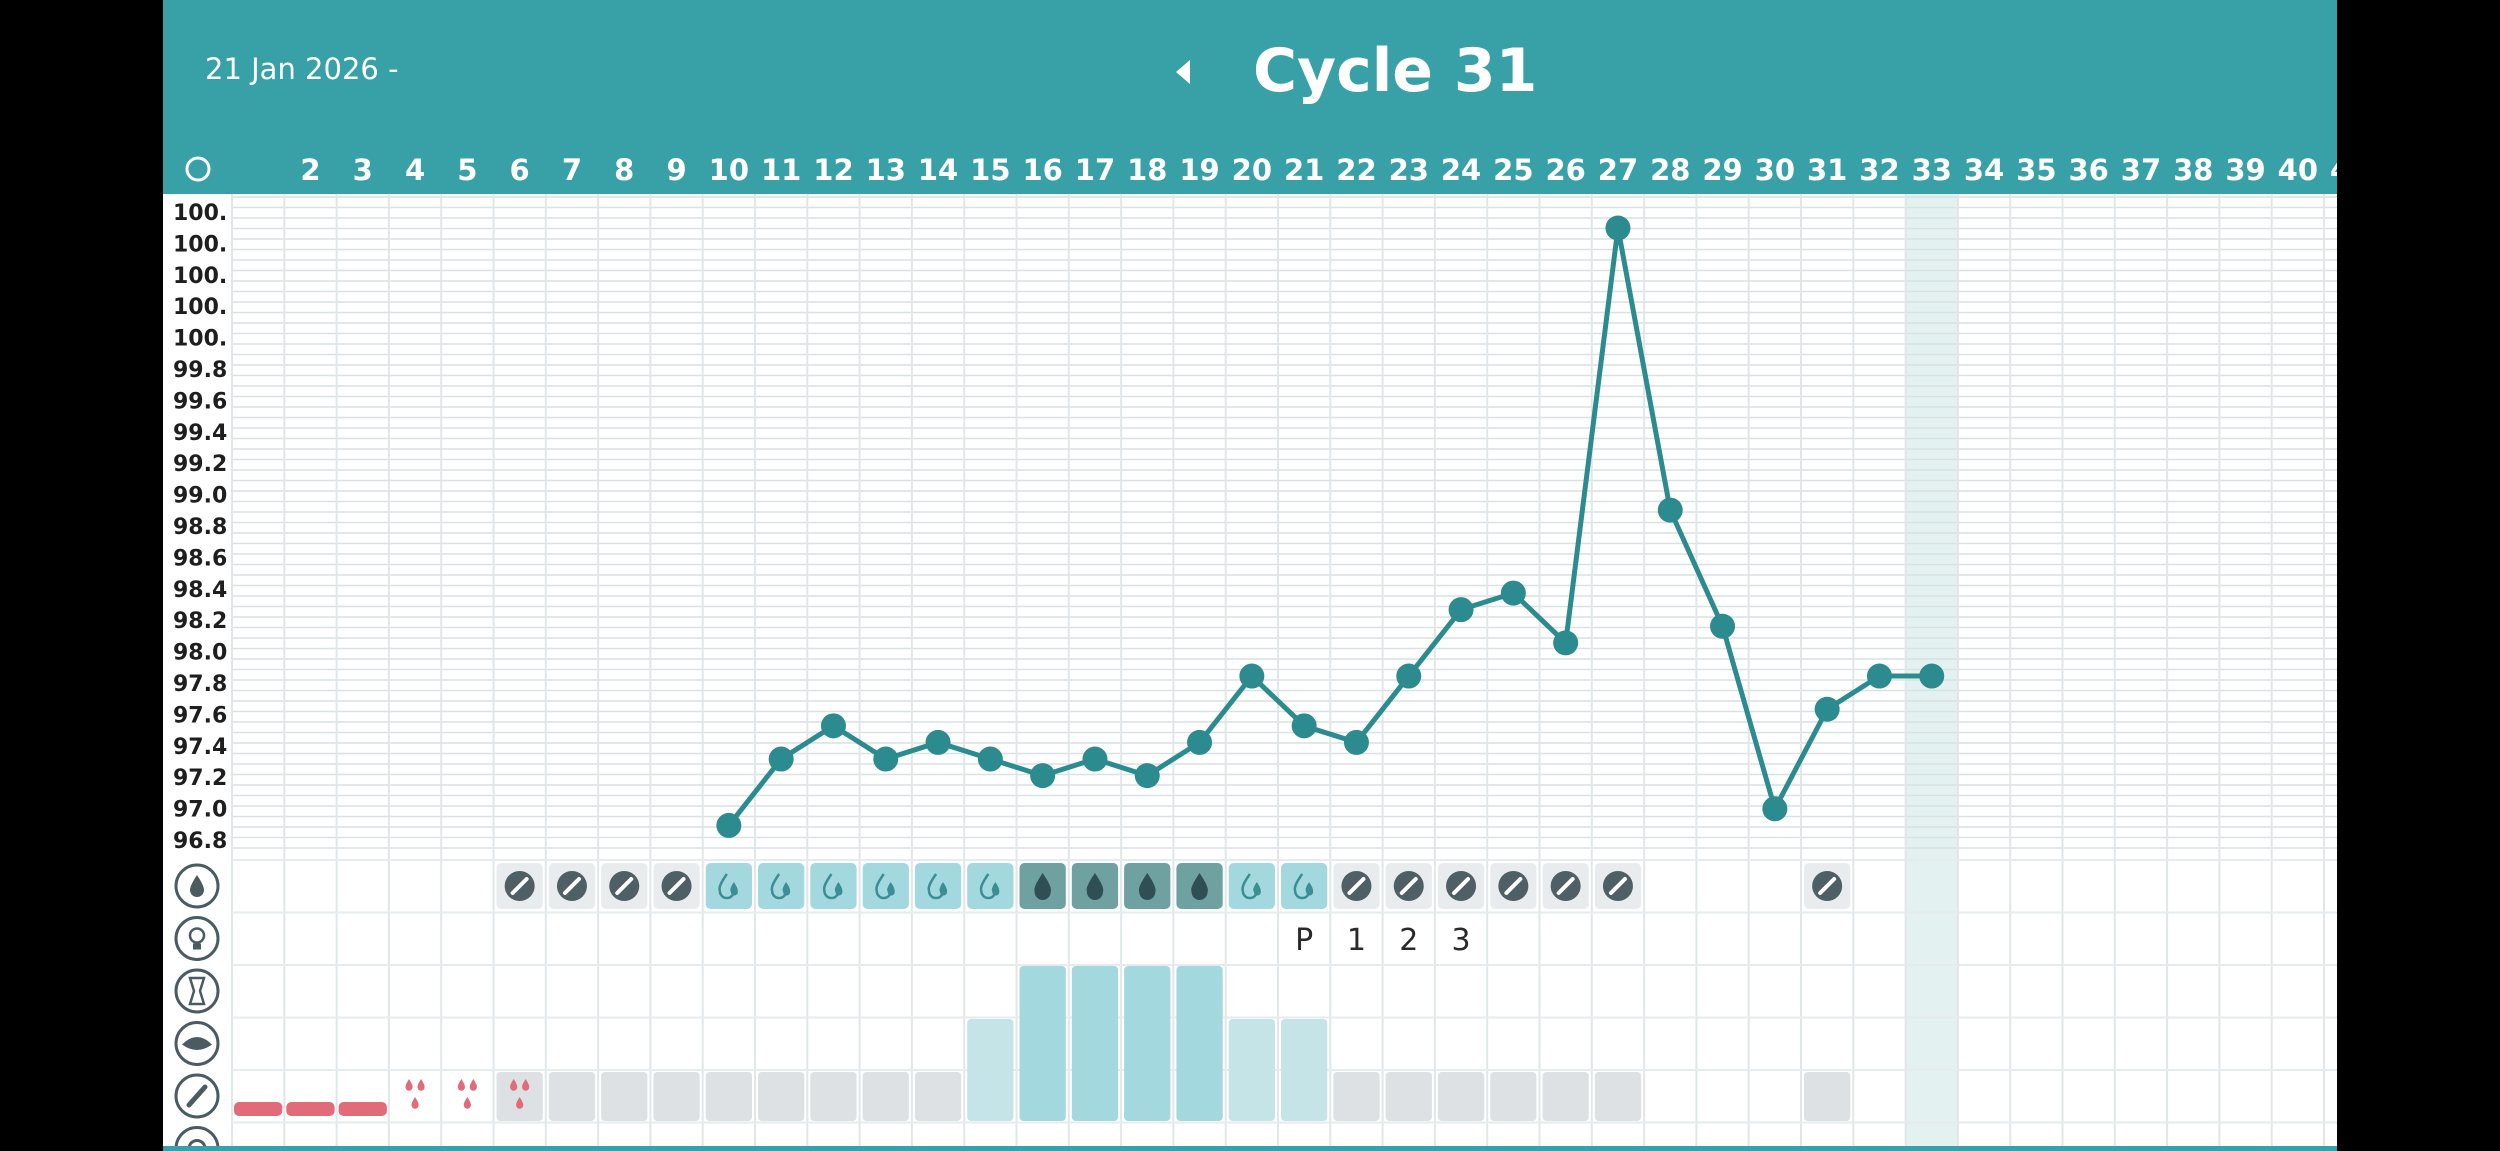  What do you see at coordinates (1461, 170) in the screenshot?
I see `day-label: 24` at bounding box center [1461, 170].